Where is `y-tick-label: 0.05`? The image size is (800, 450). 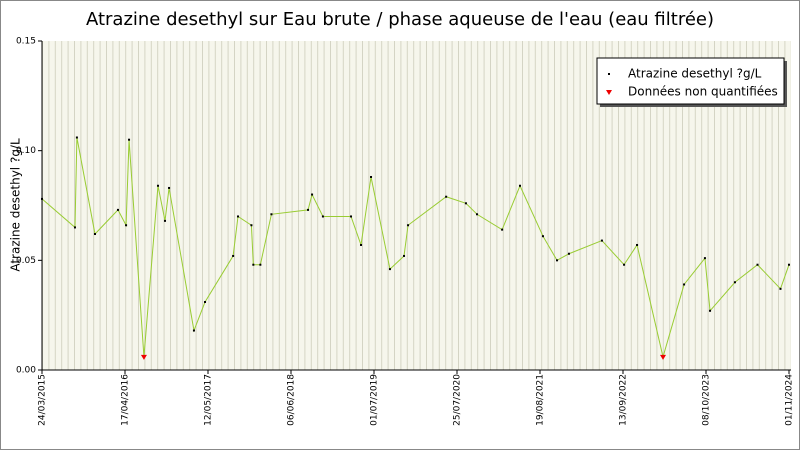 y-tick-label: 0.05 is located at coordinates (26, 261).